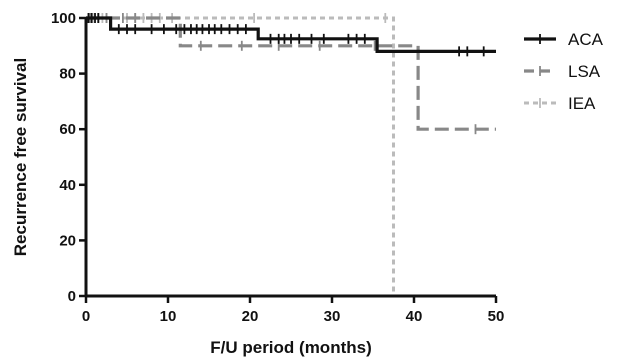  What do you see at coordinates (67, 240) in the screenshot?
I see `y-tick-label: 20` at bounding box center [67, 240].